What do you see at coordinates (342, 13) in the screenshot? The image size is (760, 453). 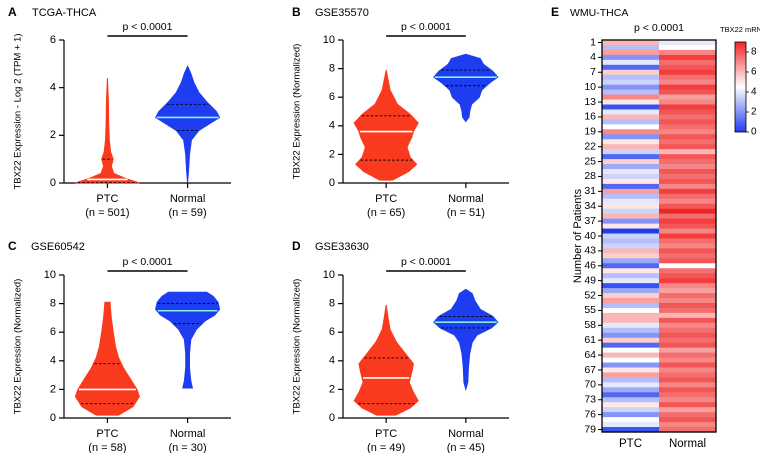 I see `panel-title: GSE35570` at bounding box center [342, 13].